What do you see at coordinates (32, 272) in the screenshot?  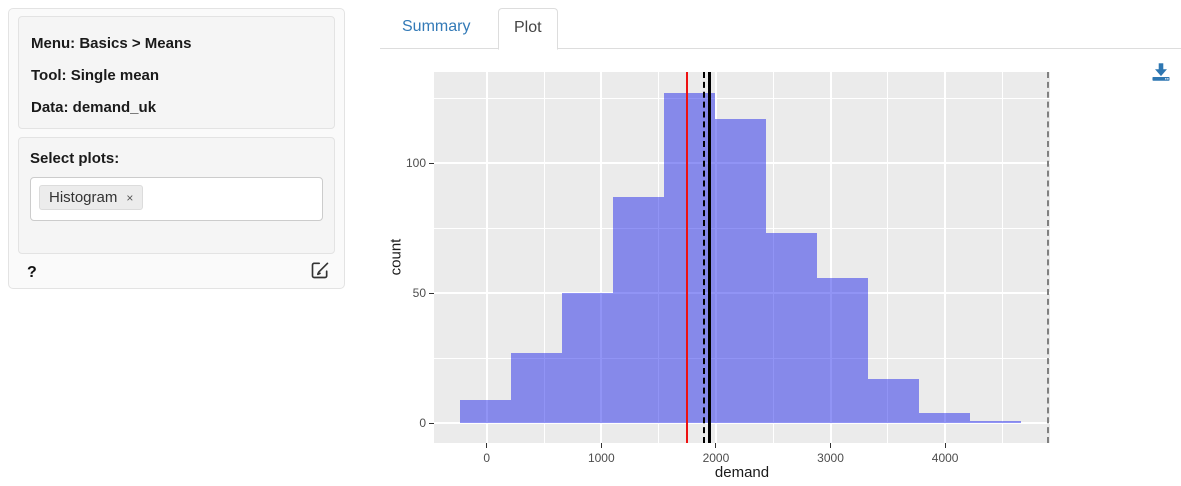 I see `help-icon: ?` at bounding box center [32, 272].